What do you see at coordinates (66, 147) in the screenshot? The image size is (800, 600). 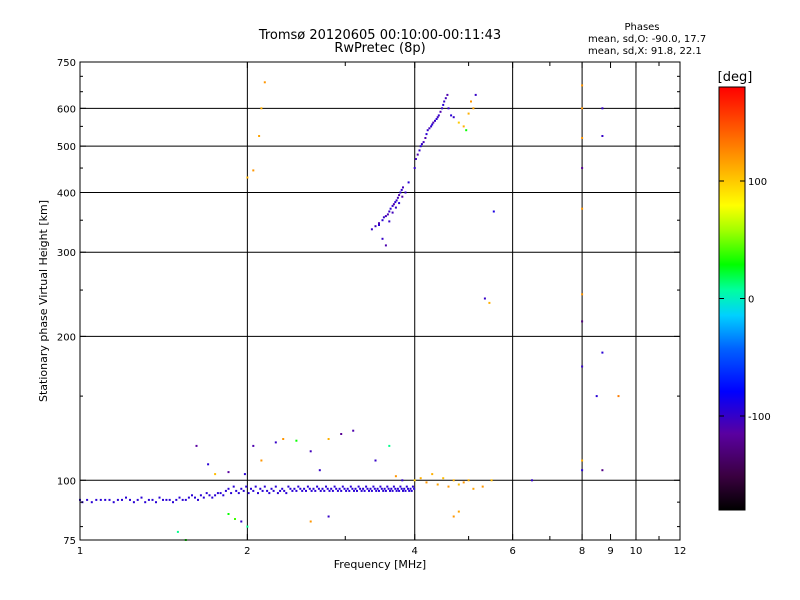 I see `y-tick-label: 500` at bounding box center [66, 147].